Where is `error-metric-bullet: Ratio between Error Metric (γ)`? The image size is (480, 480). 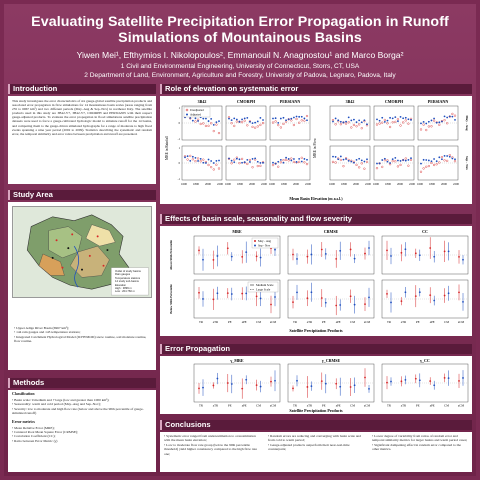 error-metric-bullet: Ratio between Error Metric (γ) is located at coordinates (82, 441).